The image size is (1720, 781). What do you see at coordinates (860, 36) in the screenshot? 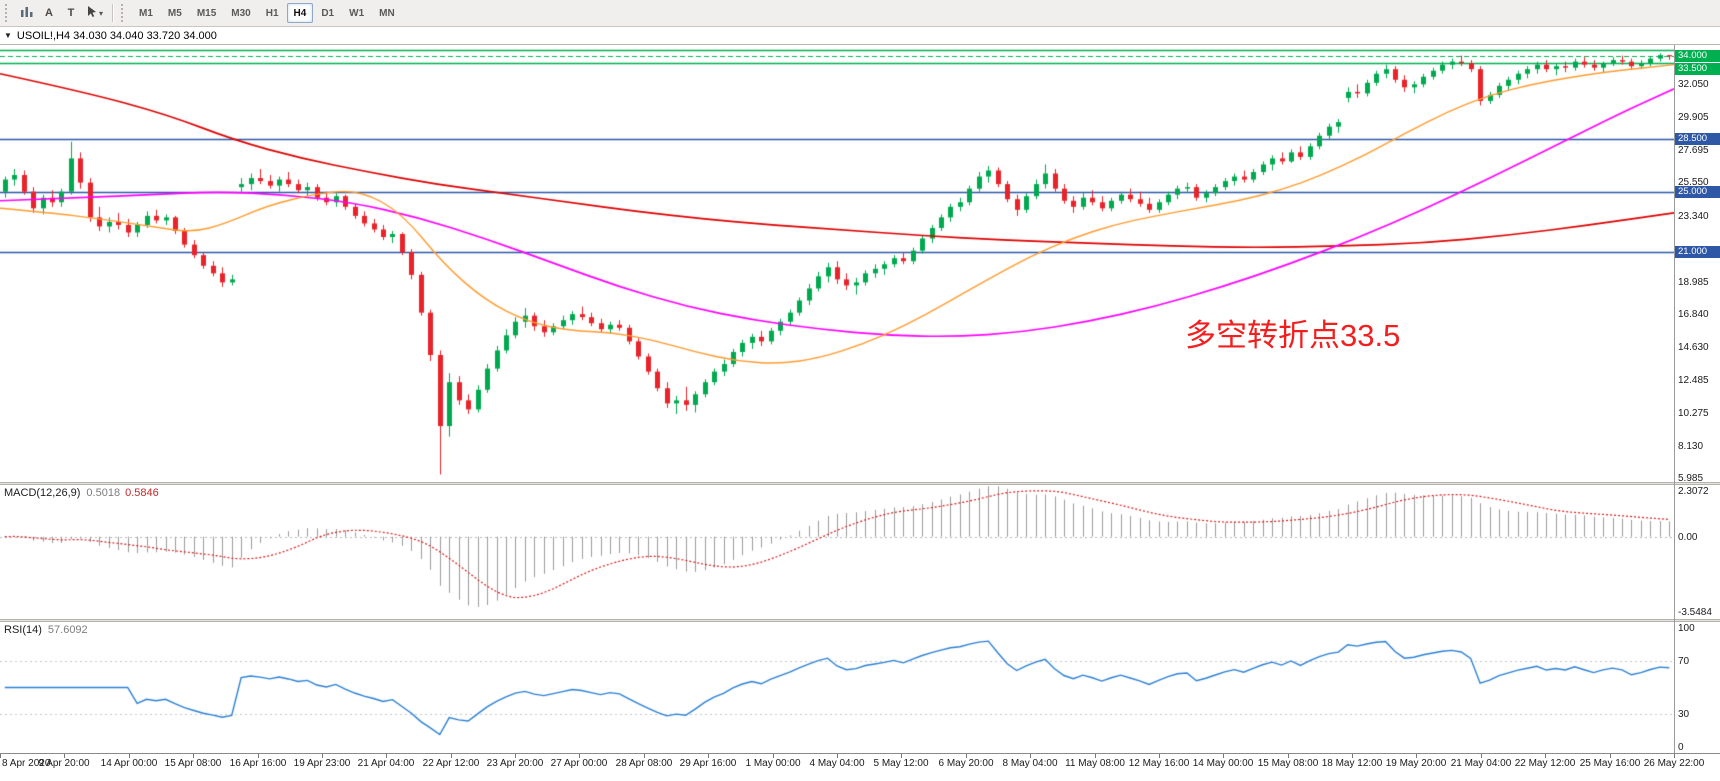
I see `symbol-info-bar: ▼ USOIL!,H4 34.030 34.040 33.720 34.000` at bounding box center [860, 36].